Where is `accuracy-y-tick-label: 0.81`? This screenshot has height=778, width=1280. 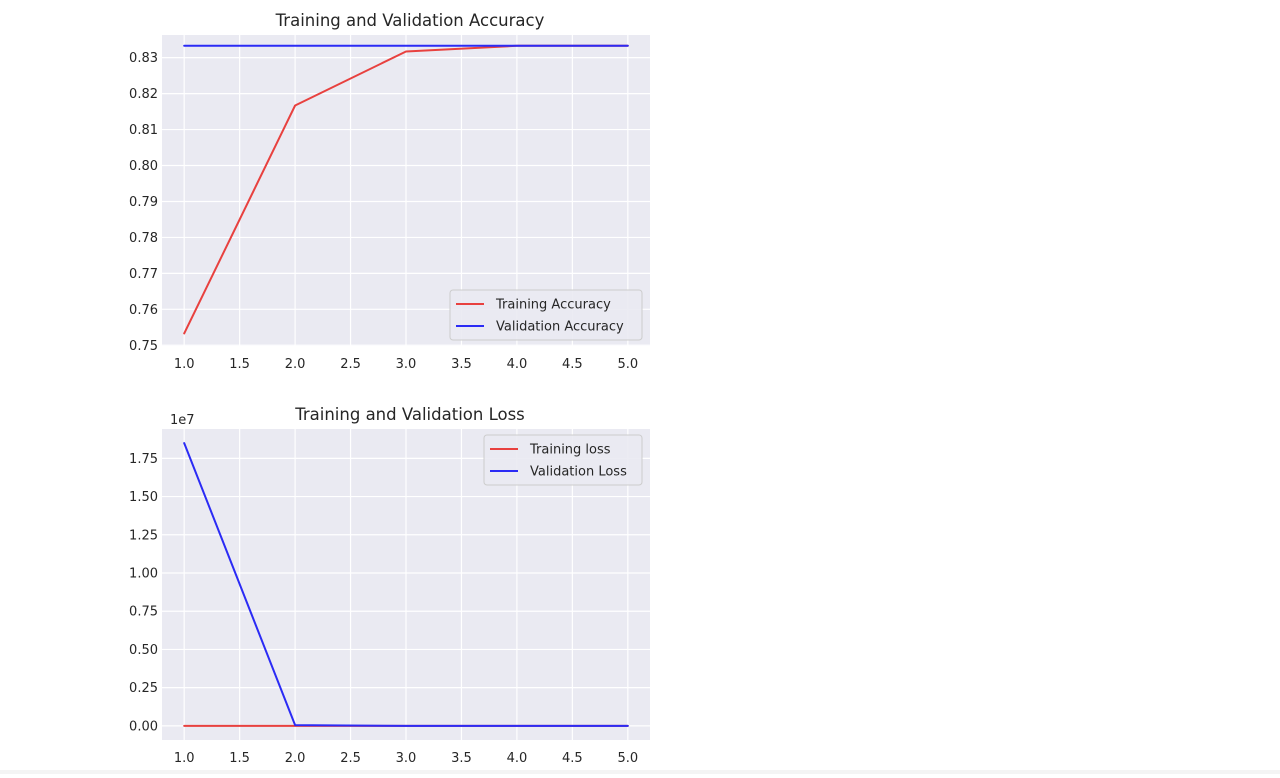 accuracy-y-tick-label: 0.81 is located at coordinates (143, 130).